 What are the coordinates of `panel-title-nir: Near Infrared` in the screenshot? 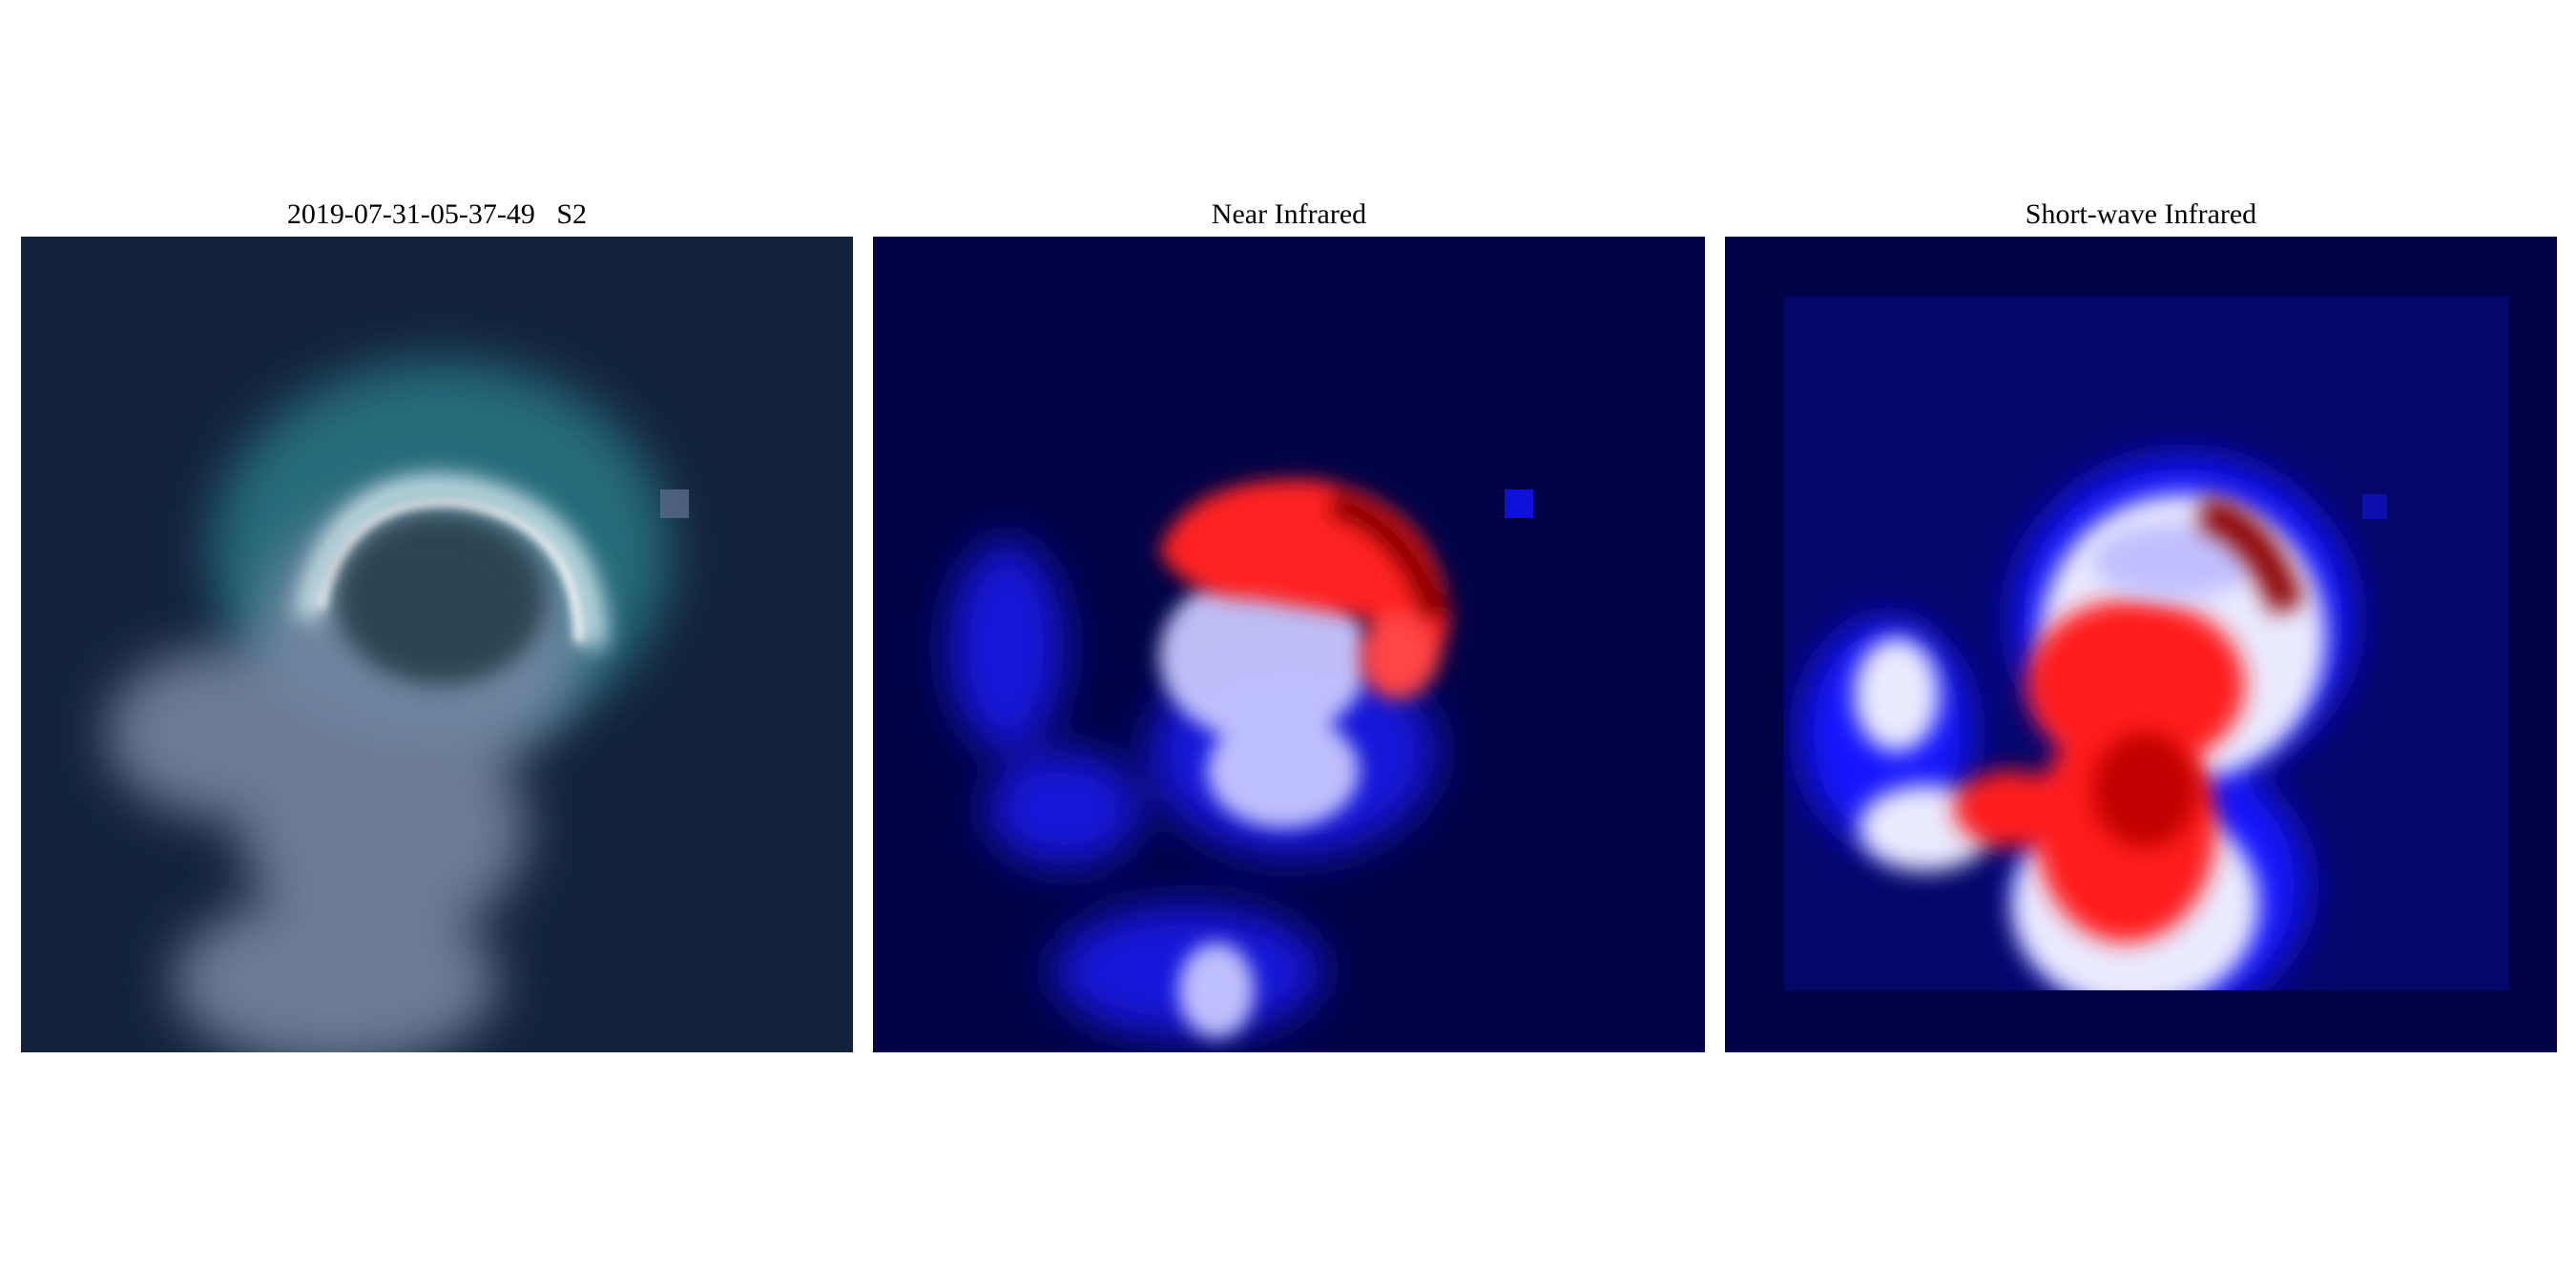 It's located at (1289, 214).